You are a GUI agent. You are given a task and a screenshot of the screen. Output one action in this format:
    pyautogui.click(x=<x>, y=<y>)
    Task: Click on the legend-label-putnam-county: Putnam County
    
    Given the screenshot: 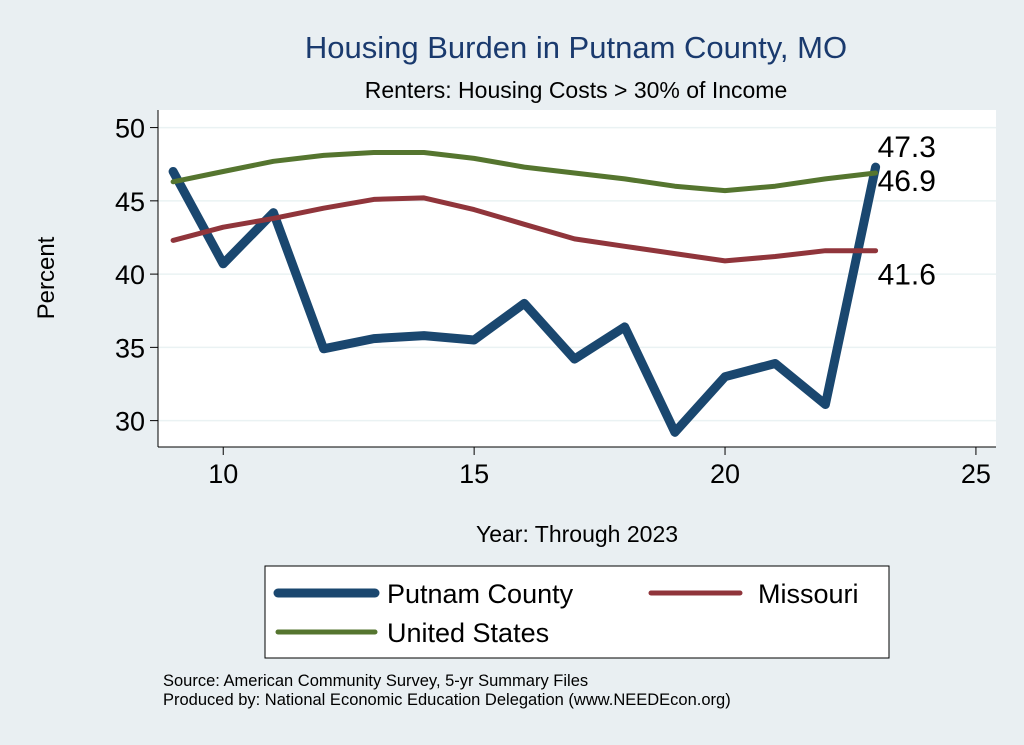 What is the action you would take?
    pyautogui.click(x=480, y=594)
    